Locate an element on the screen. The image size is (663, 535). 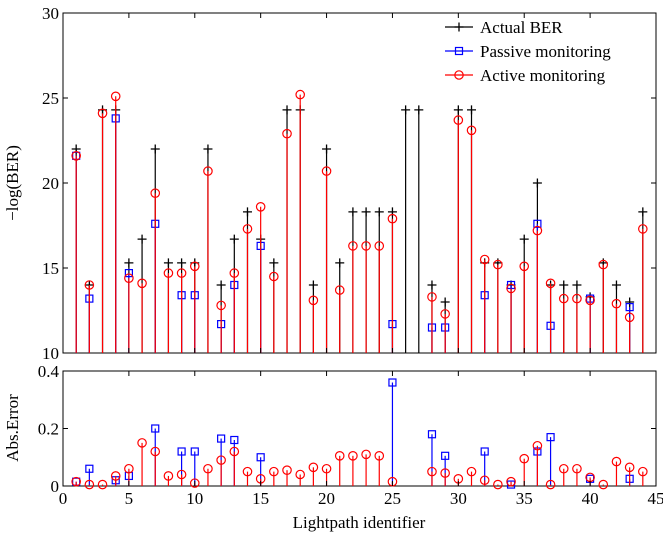
x-tick-label: 25 is located at coordinates (392, 498).